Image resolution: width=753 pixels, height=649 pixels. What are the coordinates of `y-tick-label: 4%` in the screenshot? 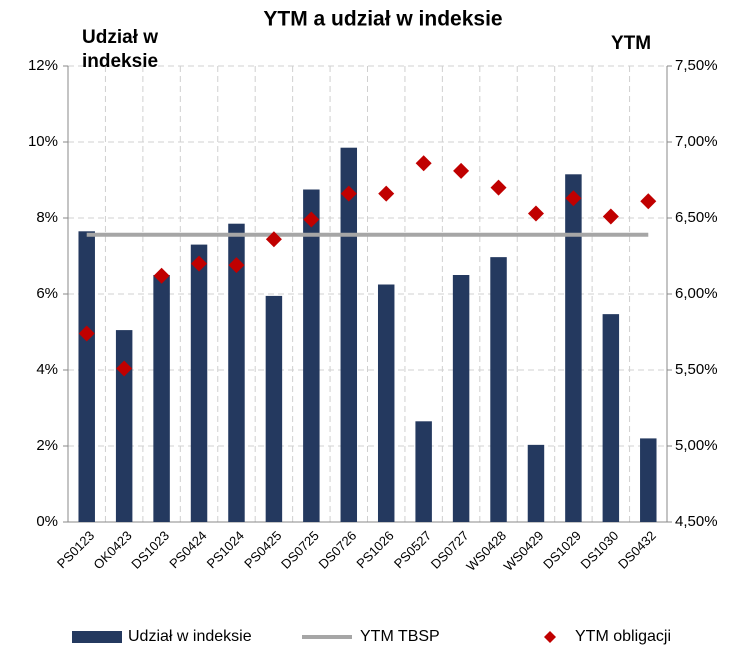 It's located at (47, 369).